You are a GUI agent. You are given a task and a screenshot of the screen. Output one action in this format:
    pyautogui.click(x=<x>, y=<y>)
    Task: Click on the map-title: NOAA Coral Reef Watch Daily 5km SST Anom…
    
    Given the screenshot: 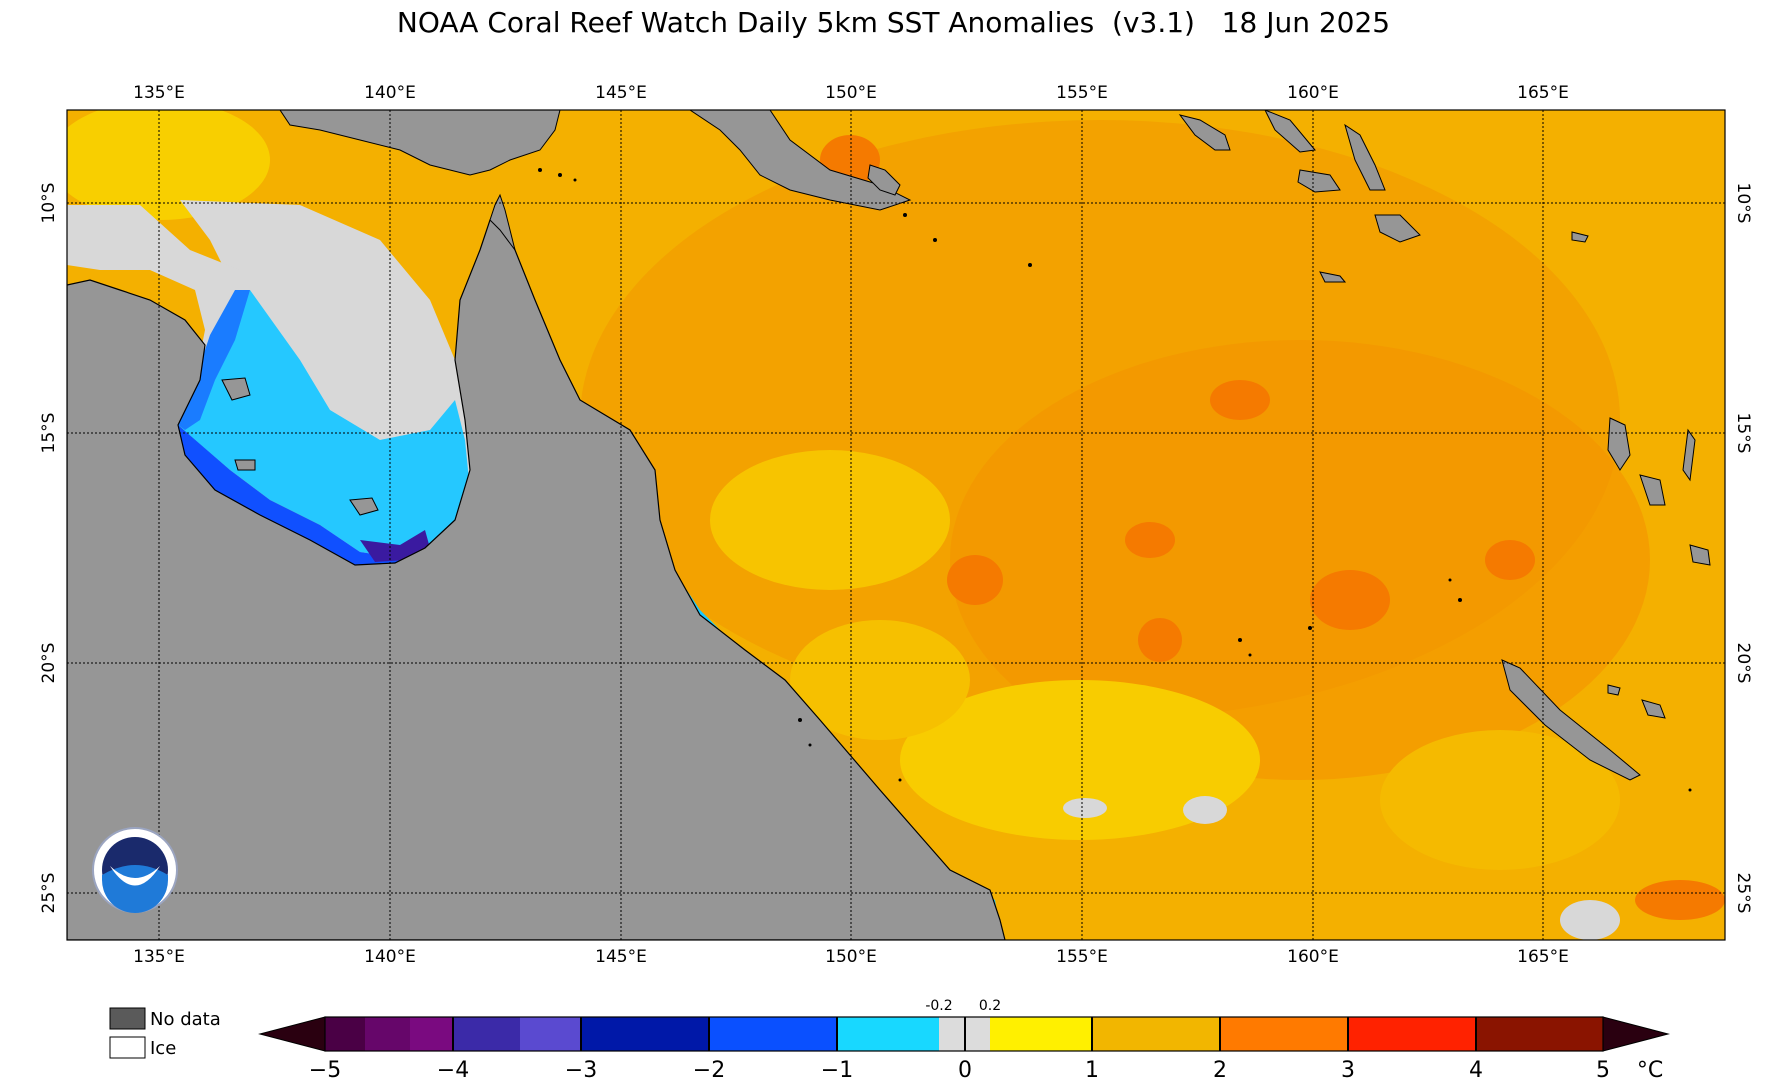 What is the action you would take?
    pyautogui.click(x=893, y=22)
    